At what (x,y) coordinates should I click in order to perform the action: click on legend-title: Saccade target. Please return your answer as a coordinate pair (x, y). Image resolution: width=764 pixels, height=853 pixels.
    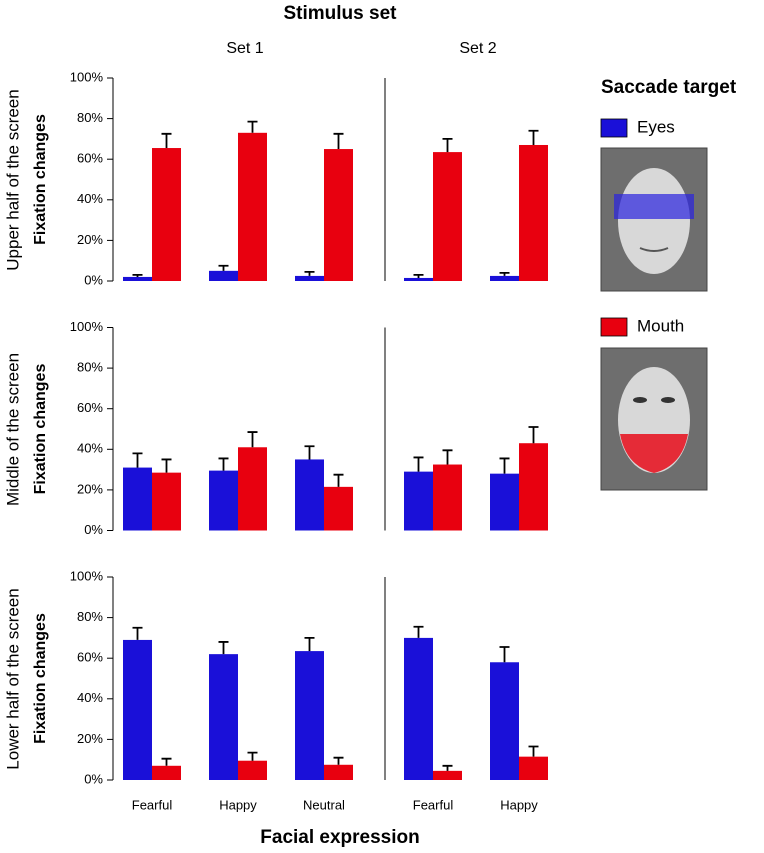
    Looking at the image, I should click on (669, 87).